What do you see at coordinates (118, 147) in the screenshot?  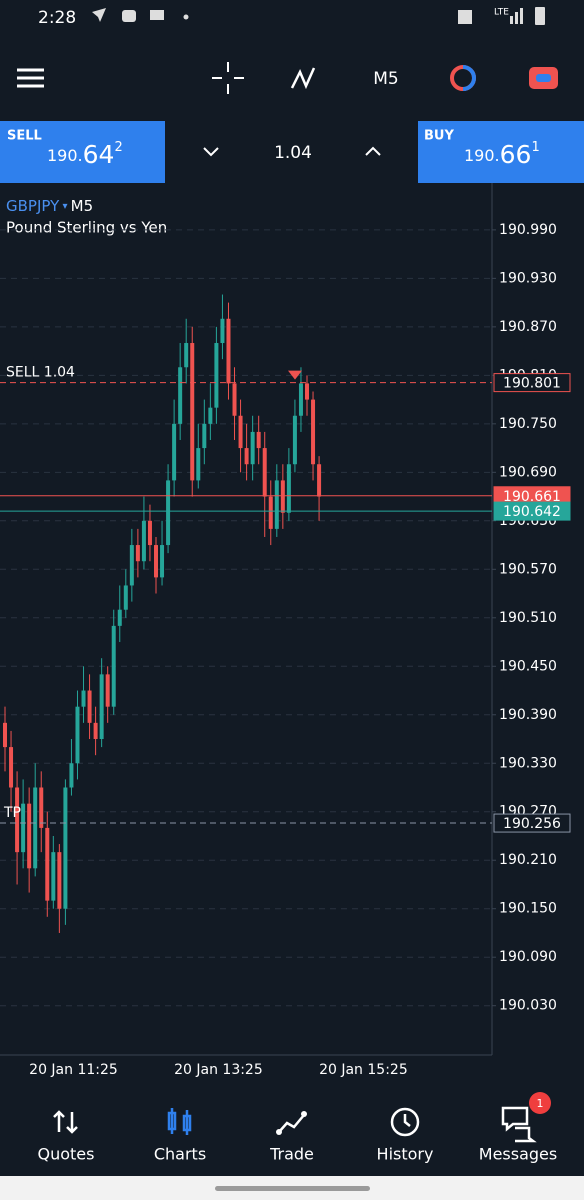 I see `price-sup: 2` at bounding box center [118, 147].